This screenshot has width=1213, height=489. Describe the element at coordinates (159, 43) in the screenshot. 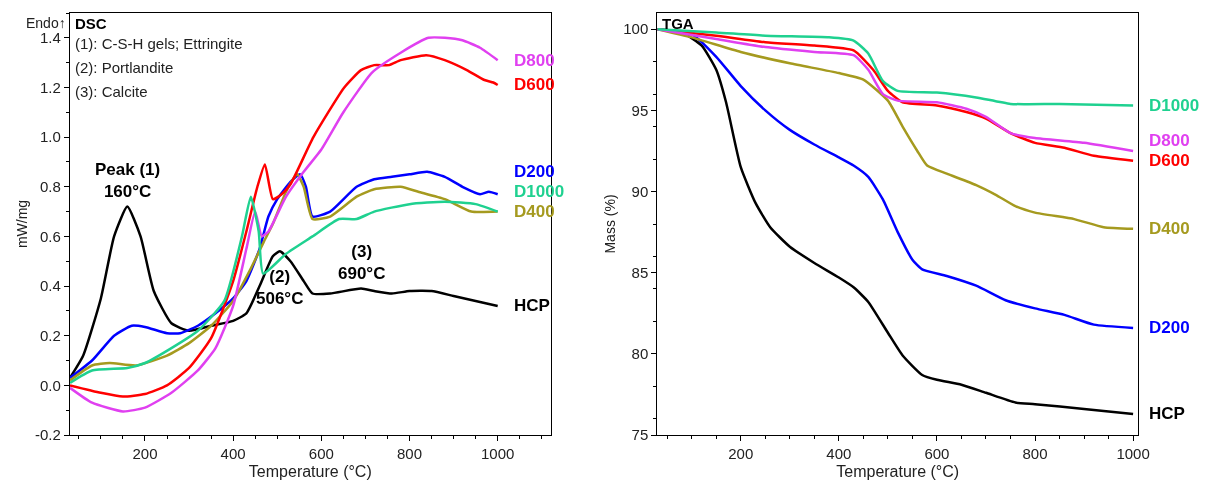

I see `annotation: (1): C-S-H gels; Ettringite` at that location.